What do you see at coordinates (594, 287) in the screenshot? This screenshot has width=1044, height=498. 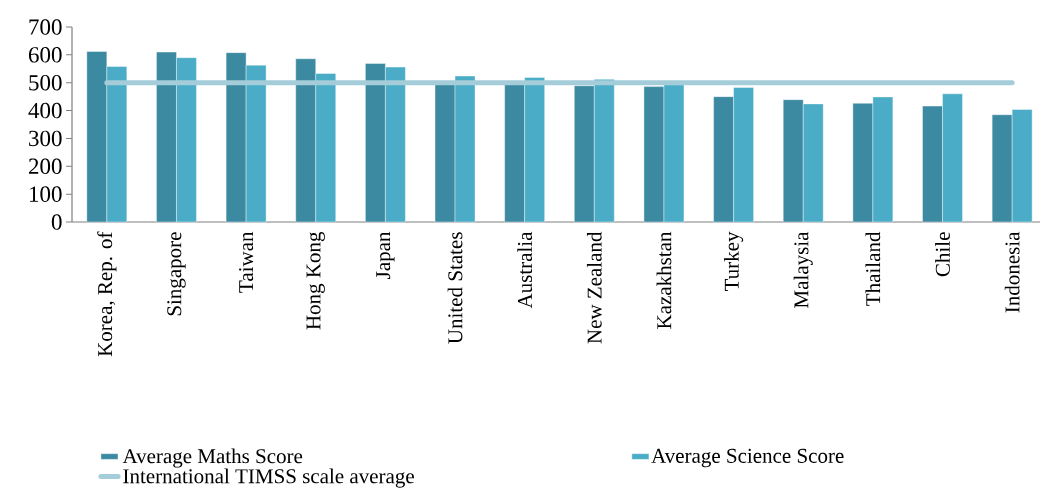 I see `x-tick-label: New Zealand` at bounding box center [594, 287].